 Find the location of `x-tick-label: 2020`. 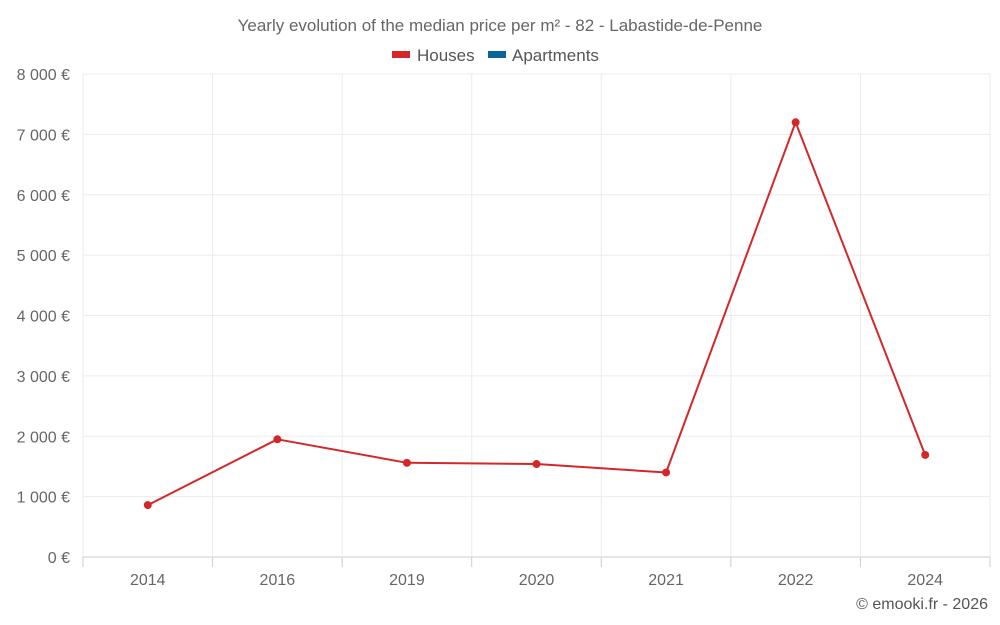

x-tick-label: 2020 is located at coordinates (537, 580).